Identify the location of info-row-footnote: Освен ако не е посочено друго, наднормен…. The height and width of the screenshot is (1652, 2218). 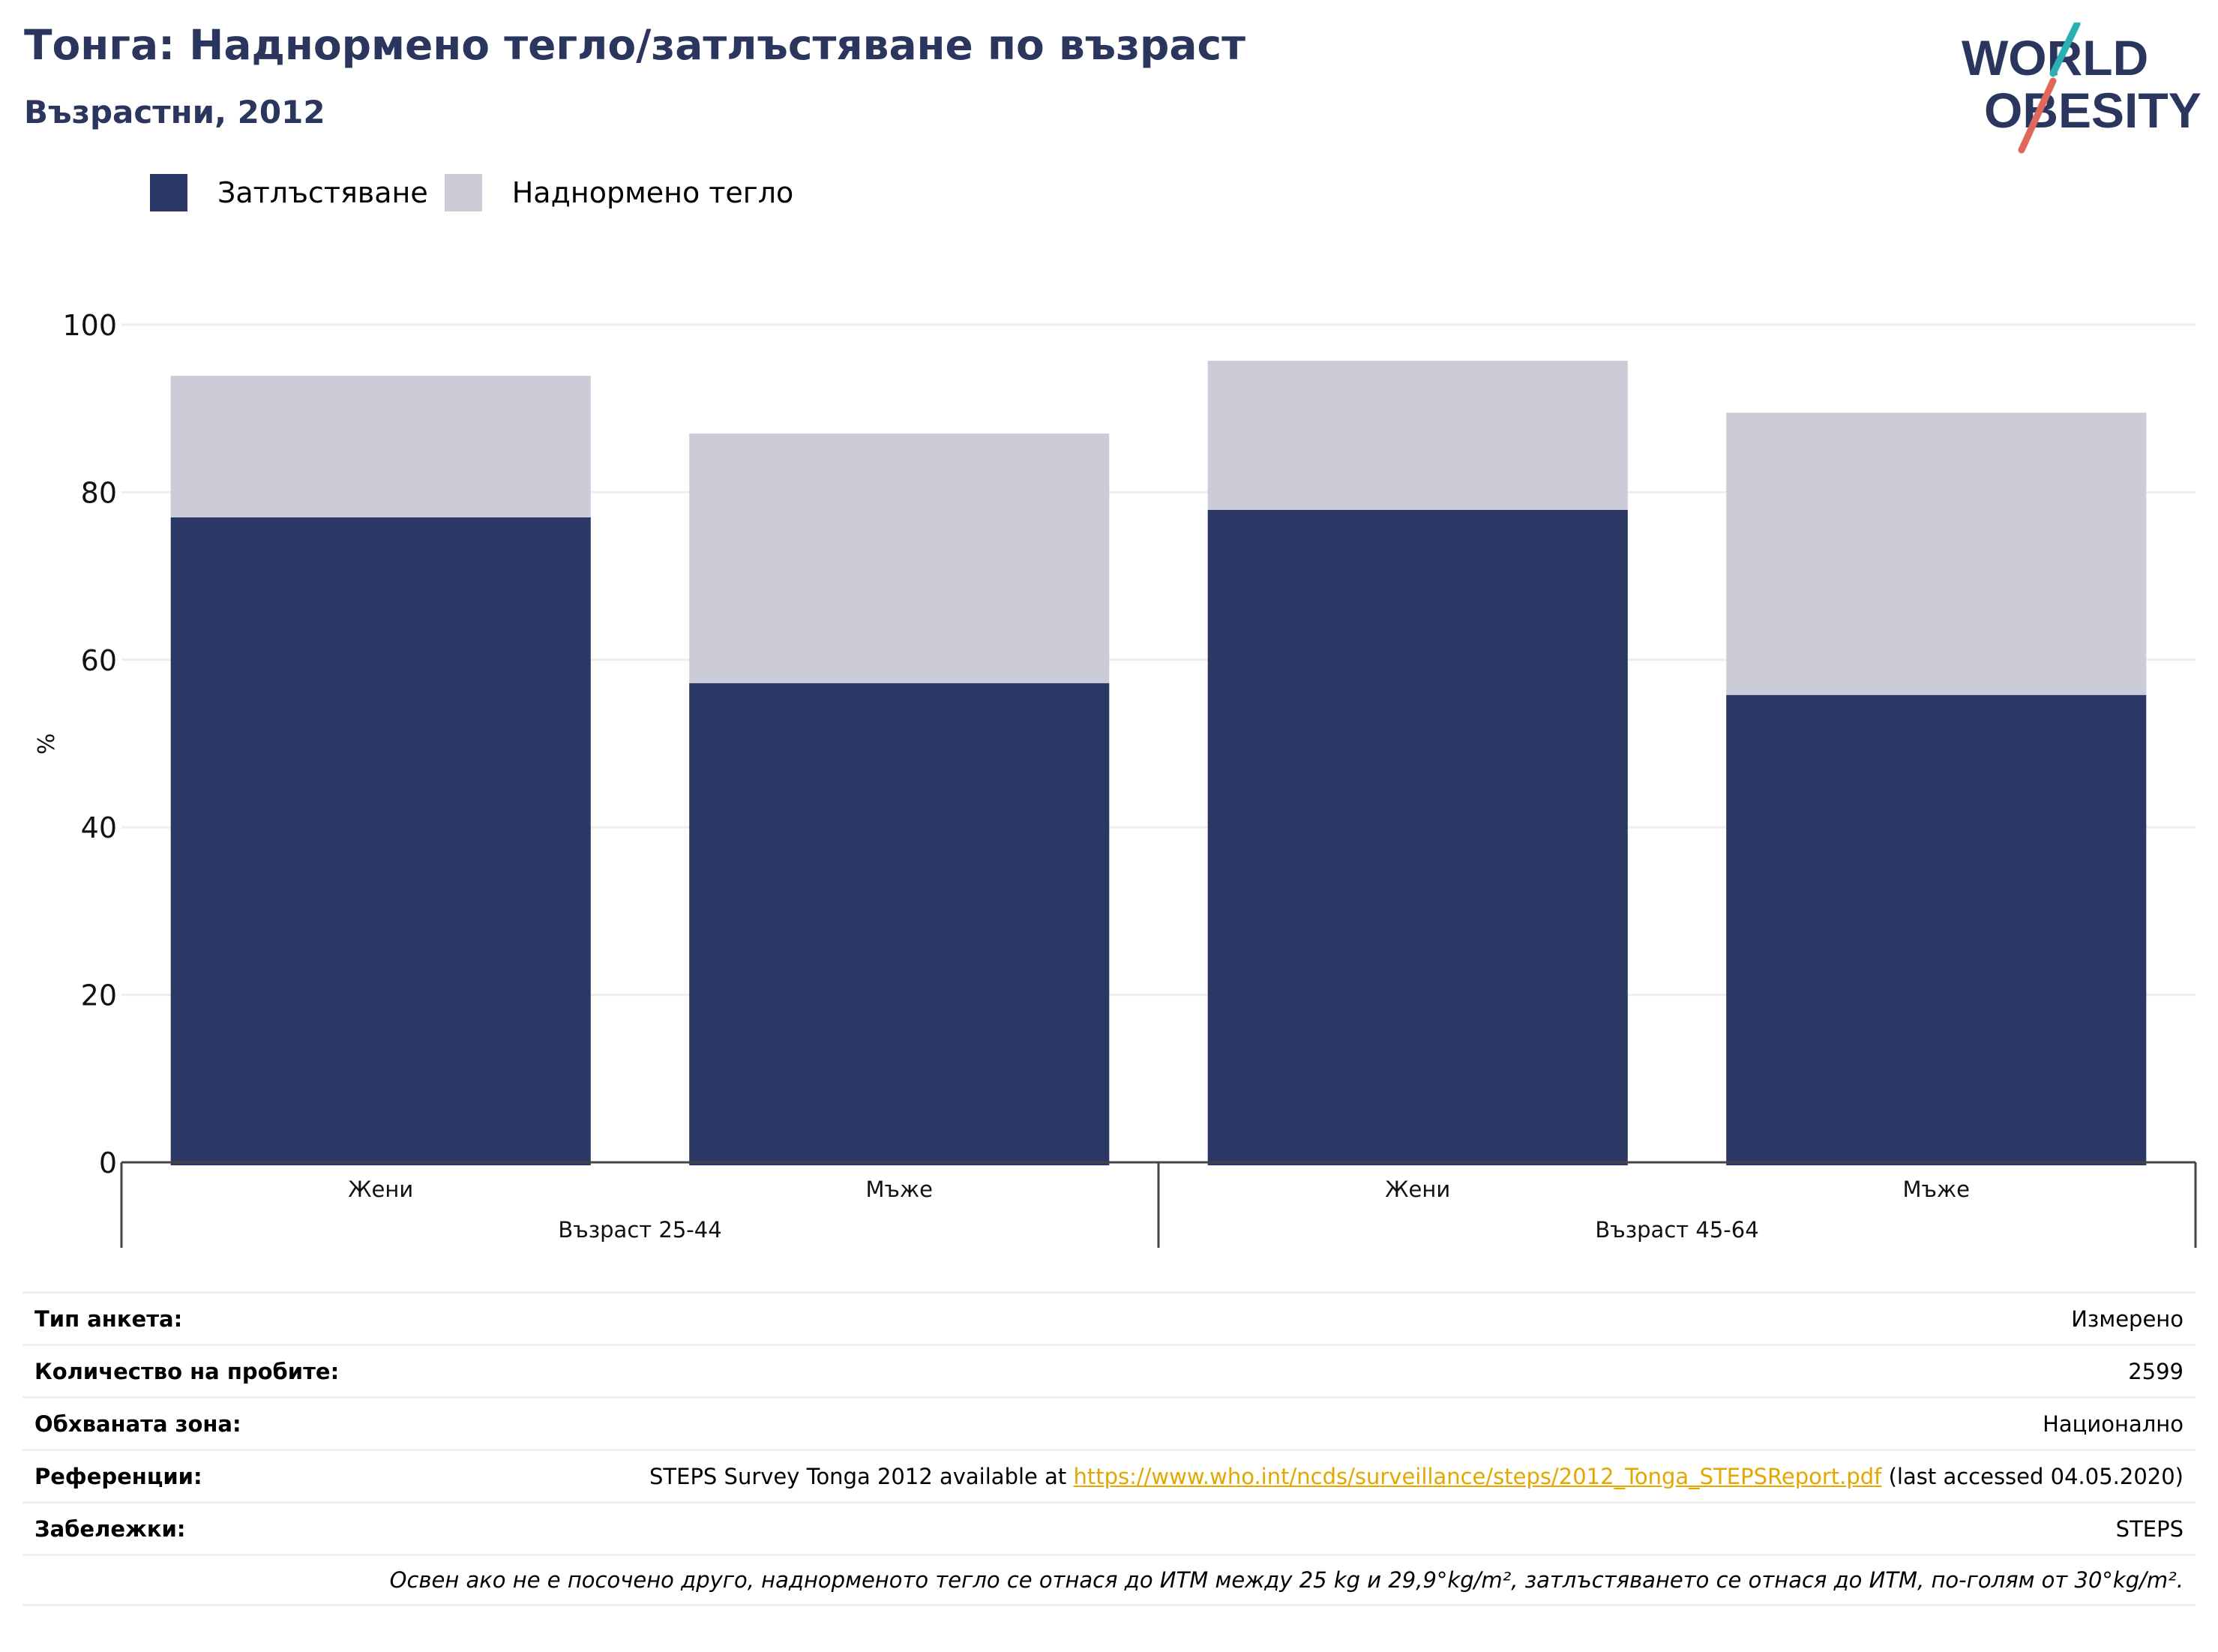
(1109, 1580).